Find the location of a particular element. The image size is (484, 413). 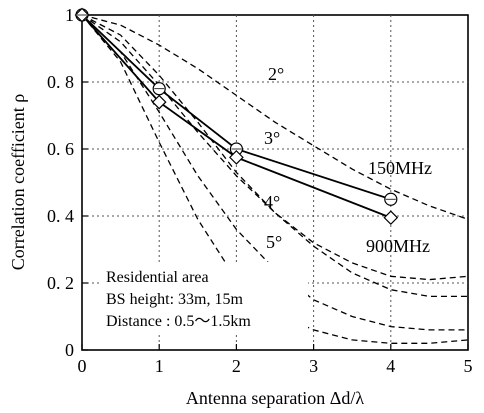

y-tick-label: 0. 4 is located at coordinates (60, 216).